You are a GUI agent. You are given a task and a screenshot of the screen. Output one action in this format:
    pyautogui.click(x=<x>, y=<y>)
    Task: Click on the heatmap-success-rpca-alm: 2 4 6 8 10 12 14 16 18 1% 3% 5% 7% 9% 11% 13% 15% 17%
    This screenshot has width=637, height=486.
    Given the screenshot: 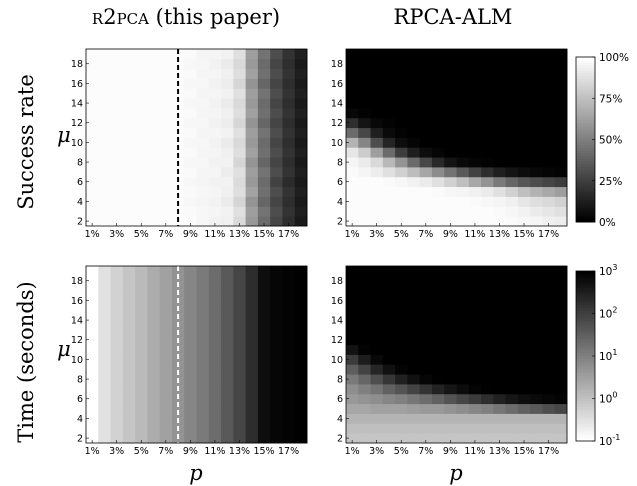 What is the action you would take?
    pyautogui.click(x=449, y=144)
    